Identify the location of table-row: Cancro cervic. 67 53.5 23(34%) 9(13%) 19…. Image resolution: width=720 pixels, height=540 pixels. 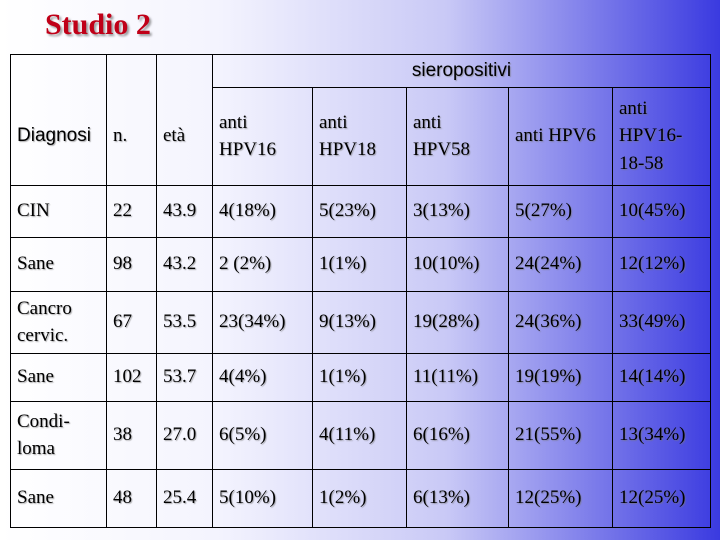
(360, 322).